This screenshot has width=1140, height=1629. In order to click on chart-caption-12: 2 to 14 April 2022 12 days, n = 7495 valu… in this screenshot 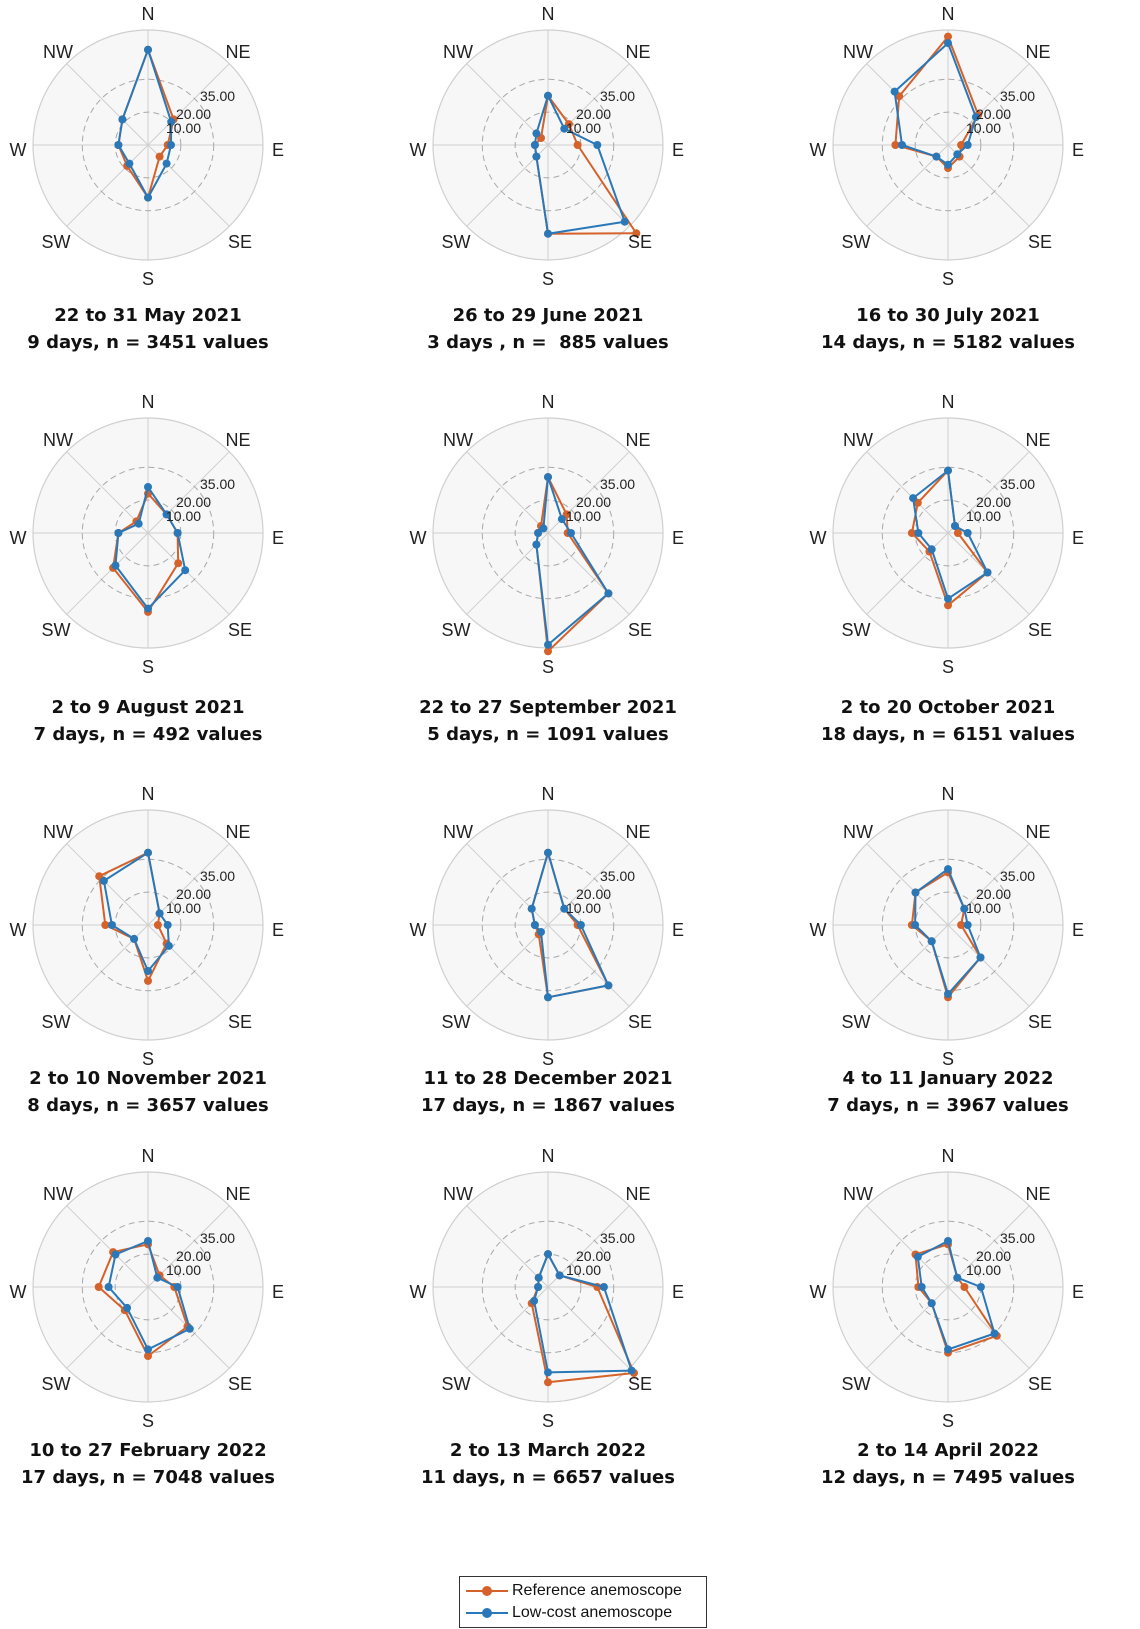, I will do `click(948, 1464)`.